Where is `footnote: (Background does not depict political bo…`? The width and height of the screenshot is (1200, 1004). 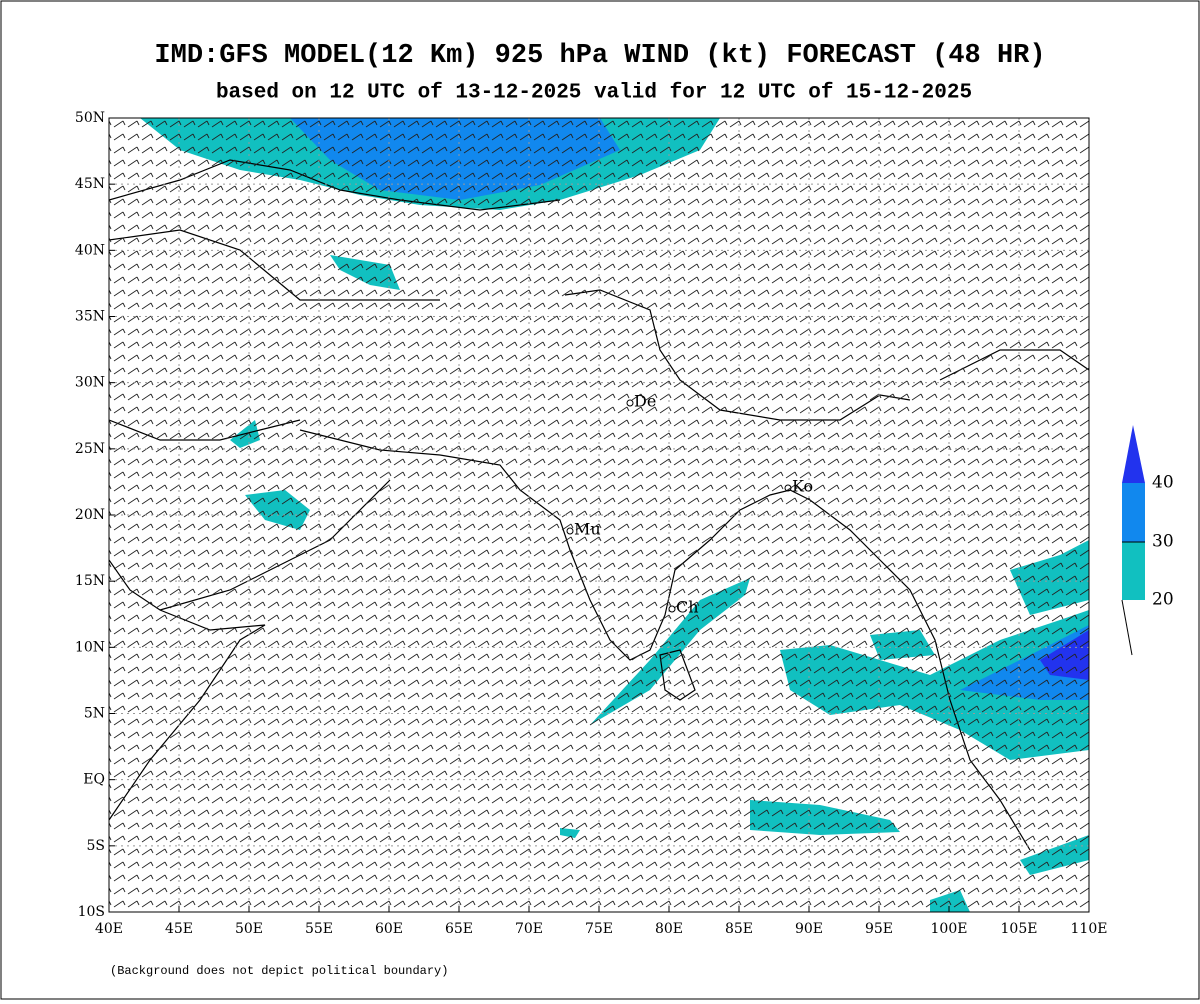
footnote: (Background does not depict political bo… is located at coordinates (279, 971).